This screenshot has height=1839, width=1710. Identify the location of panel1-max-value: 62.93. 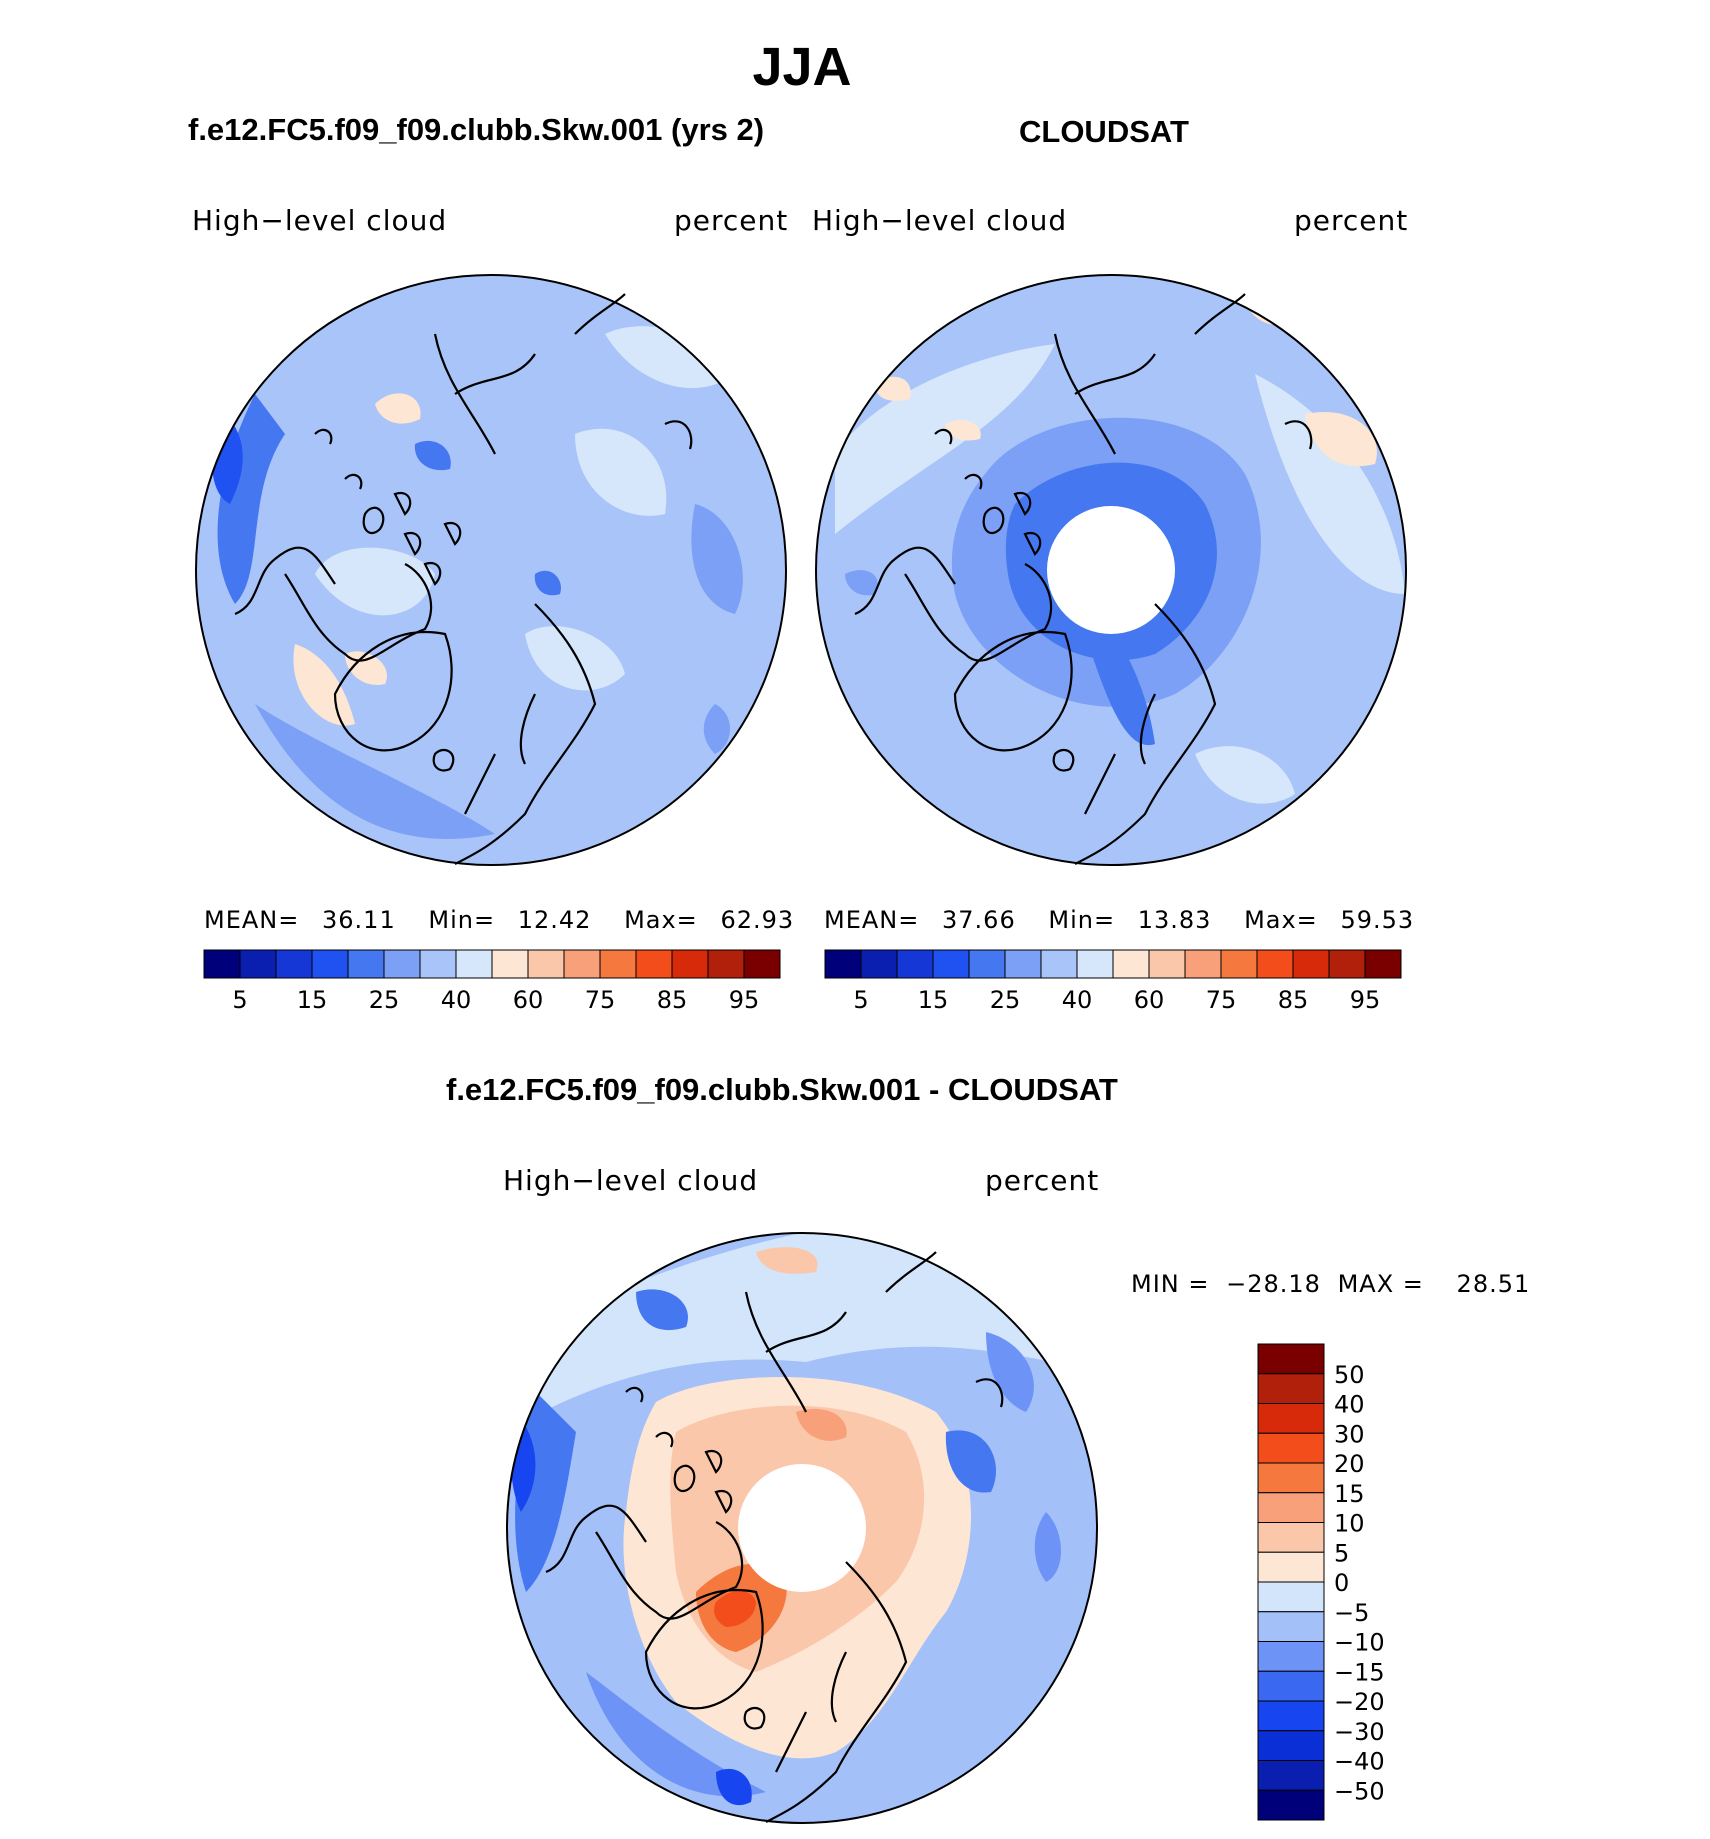
(757, 920).